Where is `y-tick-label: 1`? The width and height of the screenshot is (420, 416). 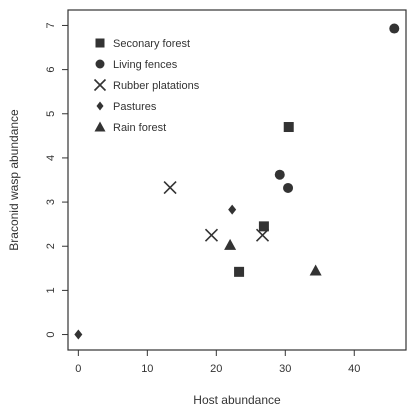 y-tick-label: 1 is located at coordinates (51, 290).